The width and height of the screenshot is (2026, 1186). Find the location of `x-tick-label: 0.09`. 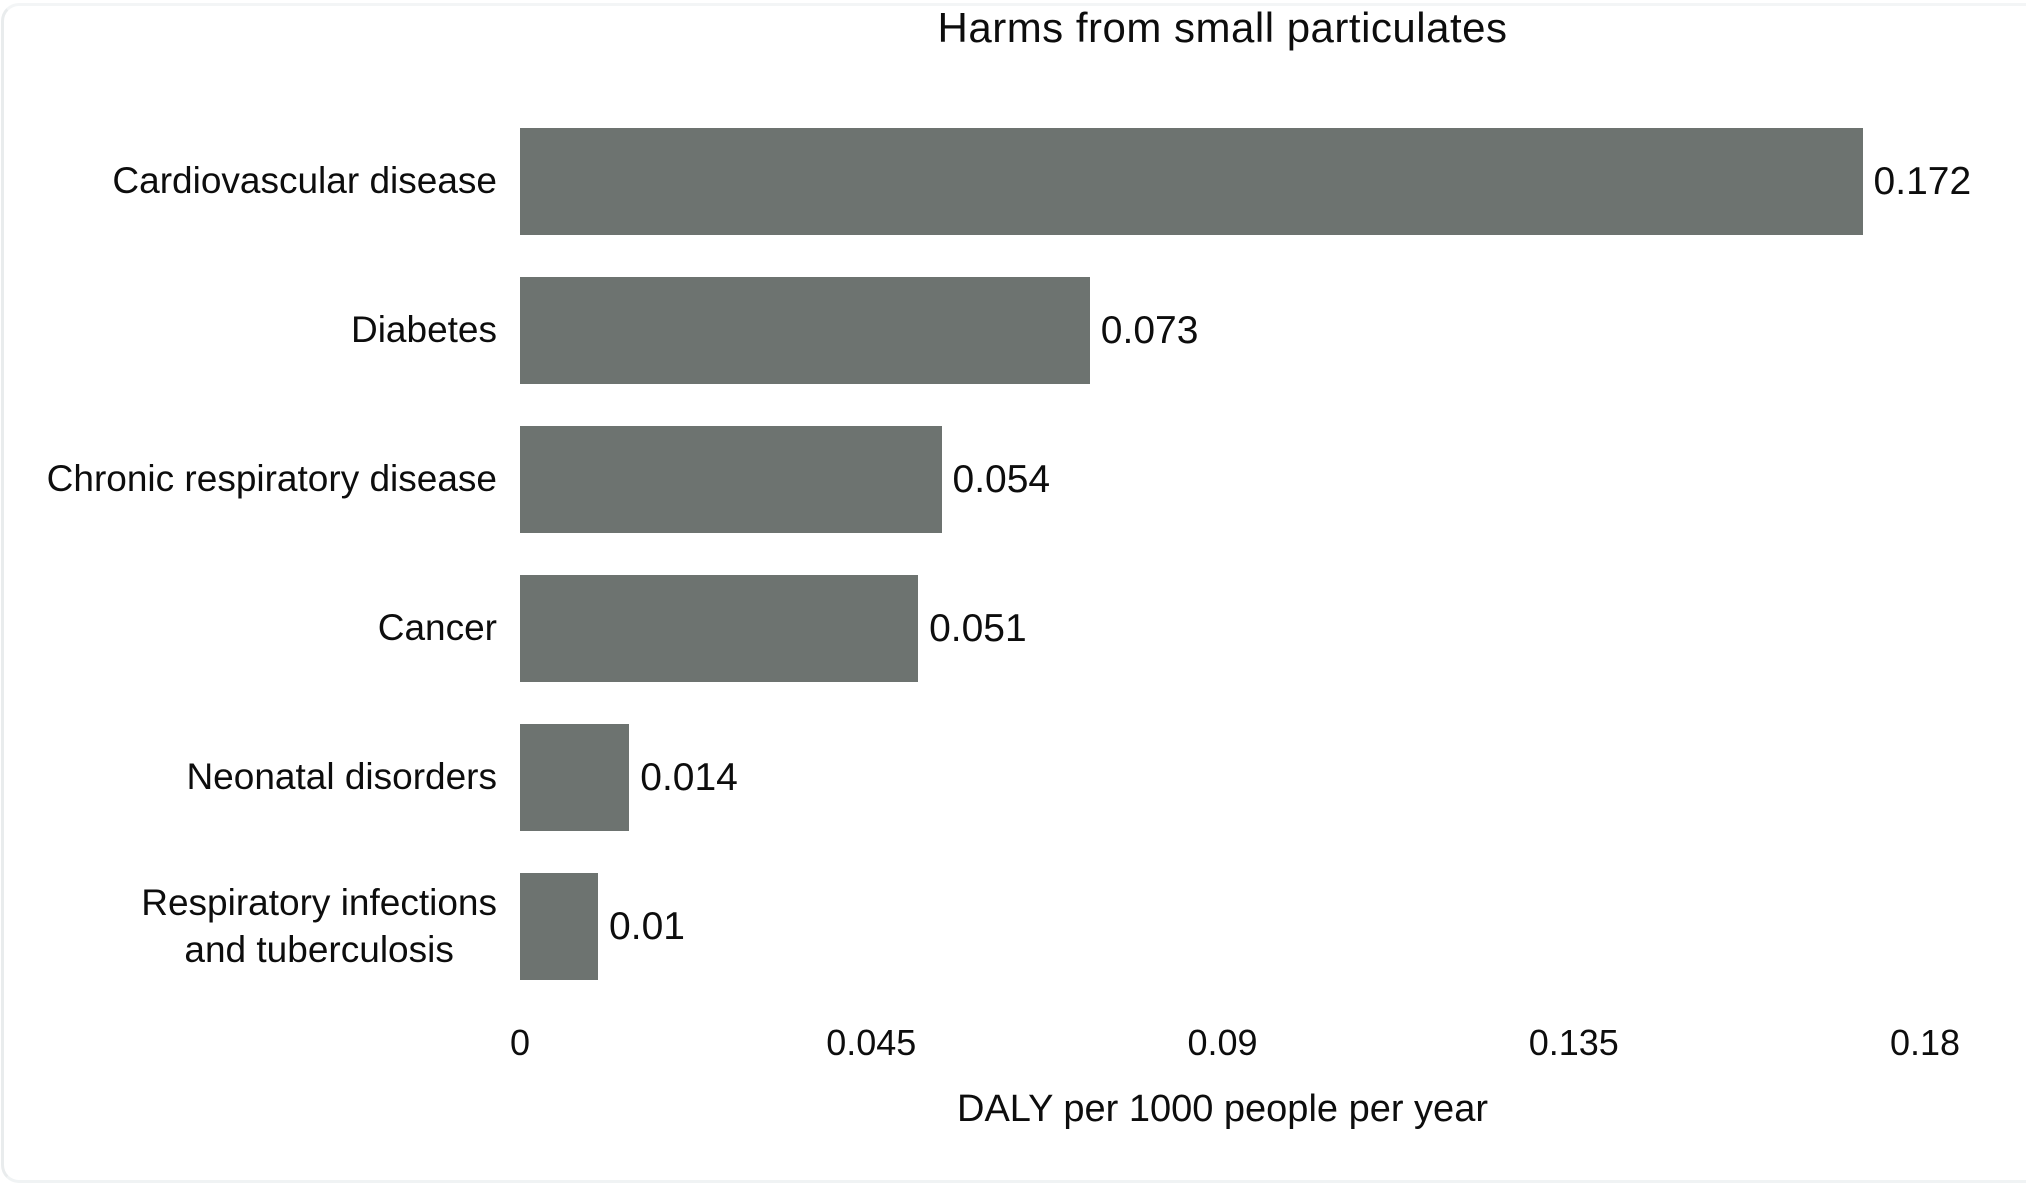

x-tick-label: 0.09 is located at coordinates (1222, 1042).